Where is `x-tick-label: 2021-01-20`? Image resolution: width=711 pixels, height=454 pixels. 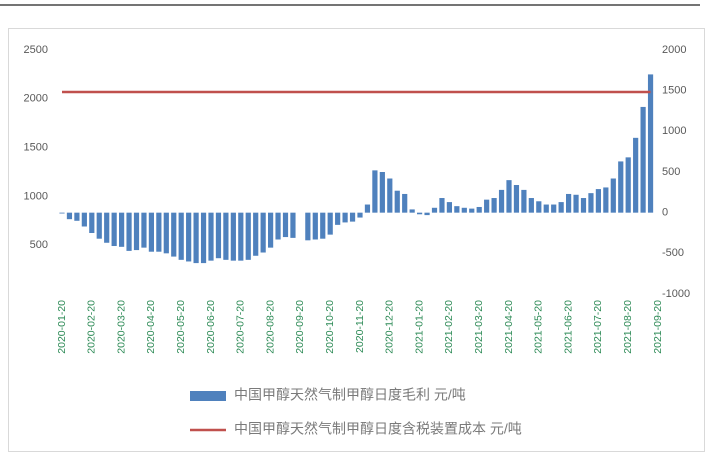 x-tick-label: 2021-01-20 is located at coordinates (419, 327).